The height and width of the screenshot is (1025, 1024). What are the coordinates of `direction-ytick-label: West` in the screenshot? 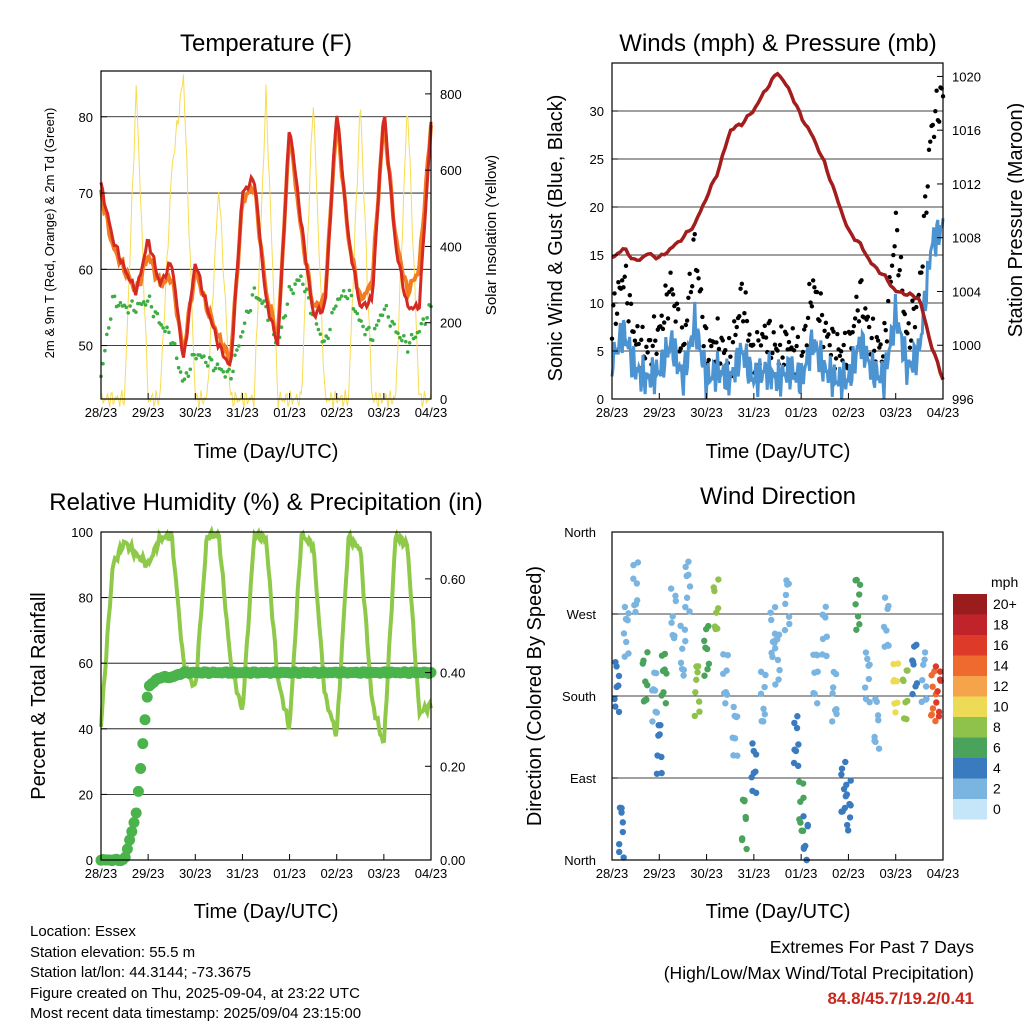 It's located at (582, 614).